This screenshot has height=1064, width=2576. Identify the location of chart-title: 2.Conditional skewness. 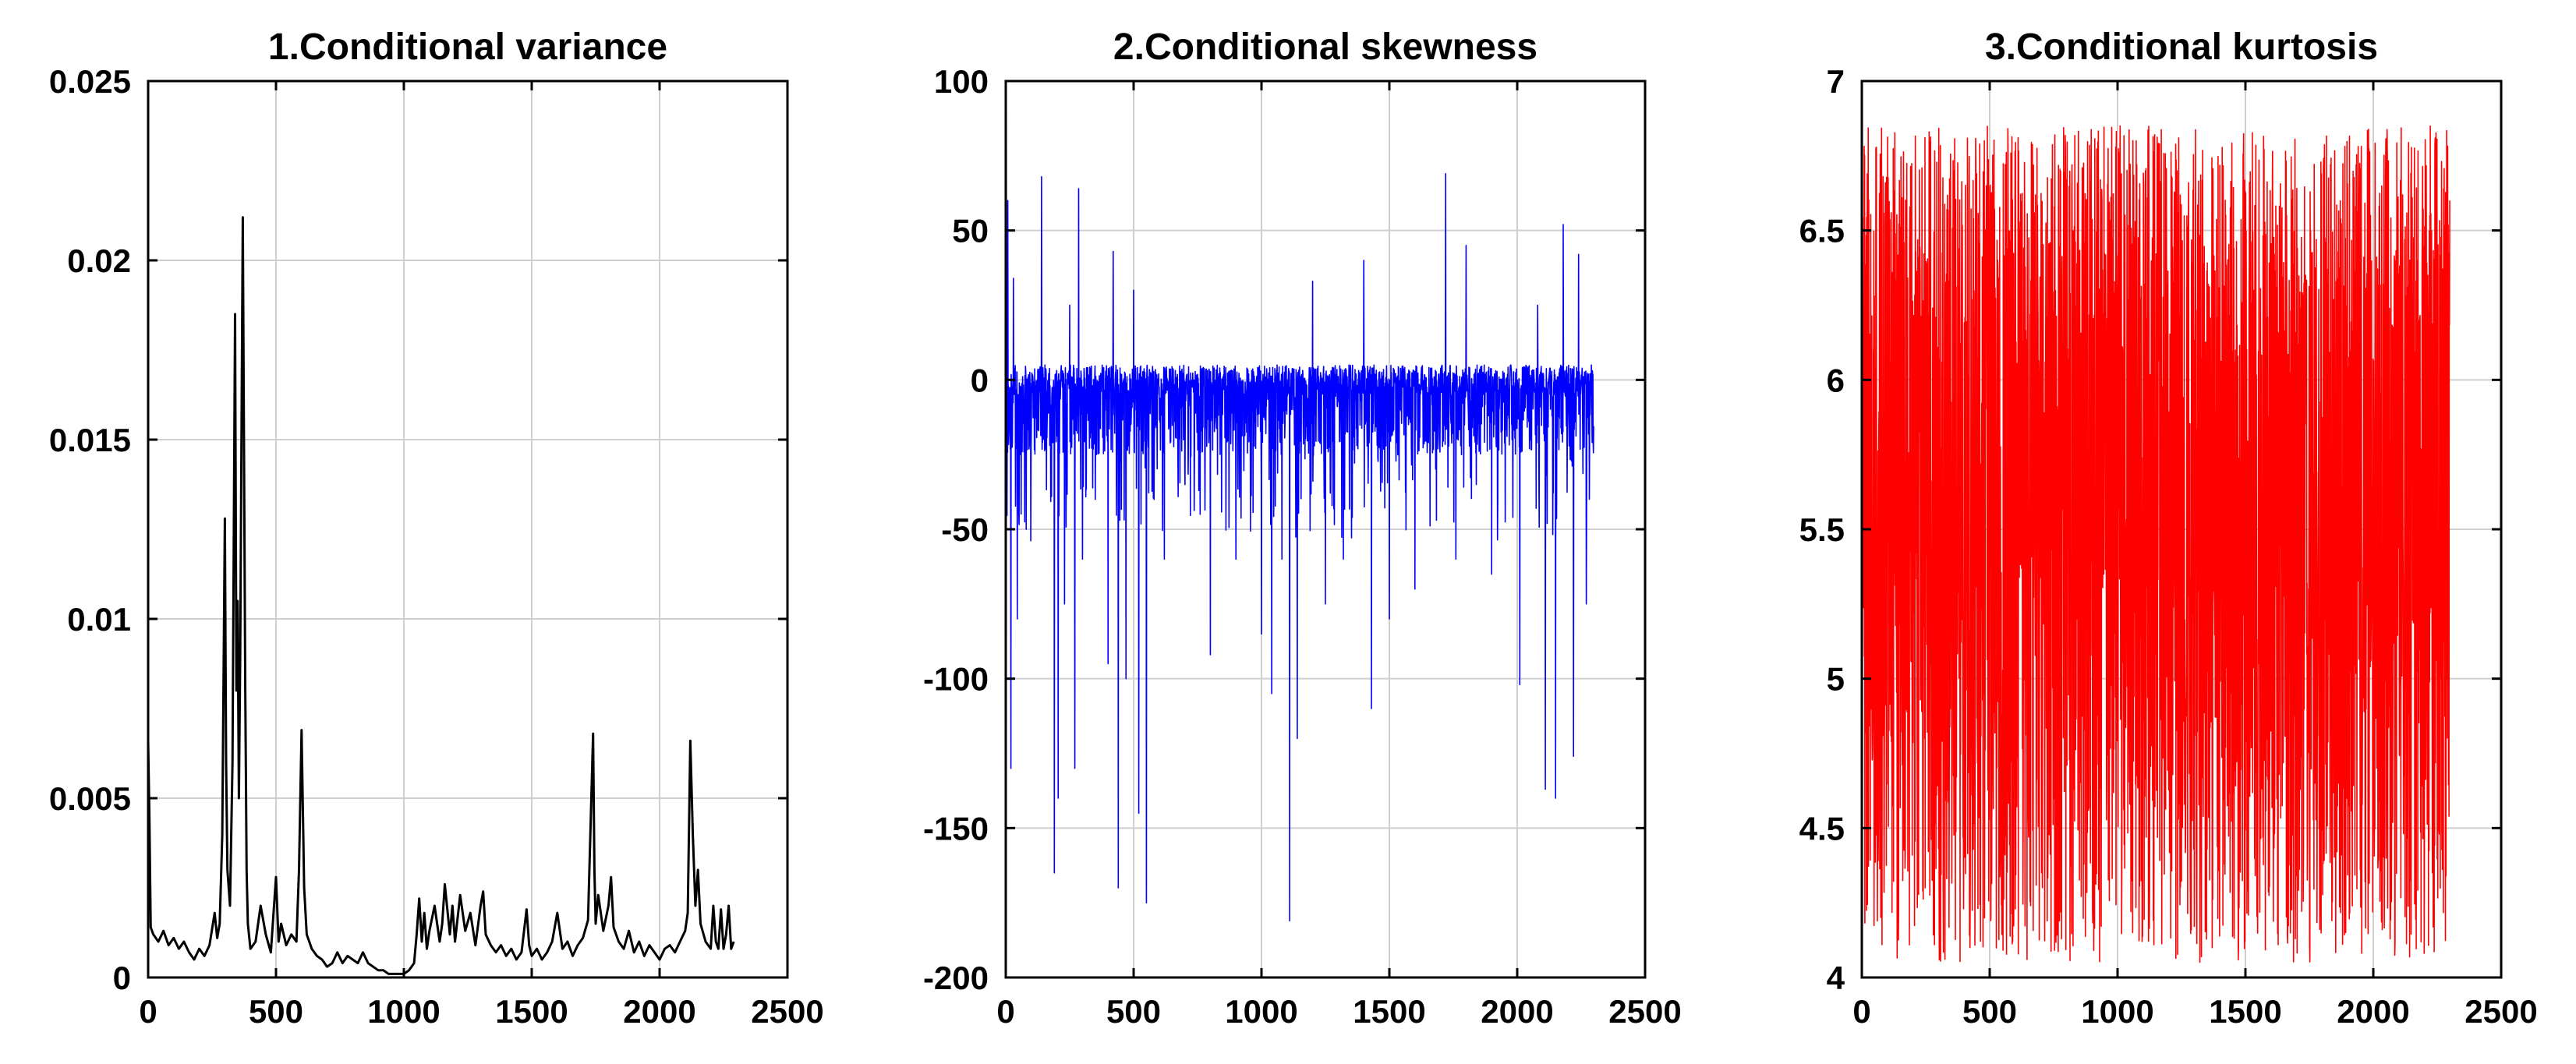
(1325, 47).